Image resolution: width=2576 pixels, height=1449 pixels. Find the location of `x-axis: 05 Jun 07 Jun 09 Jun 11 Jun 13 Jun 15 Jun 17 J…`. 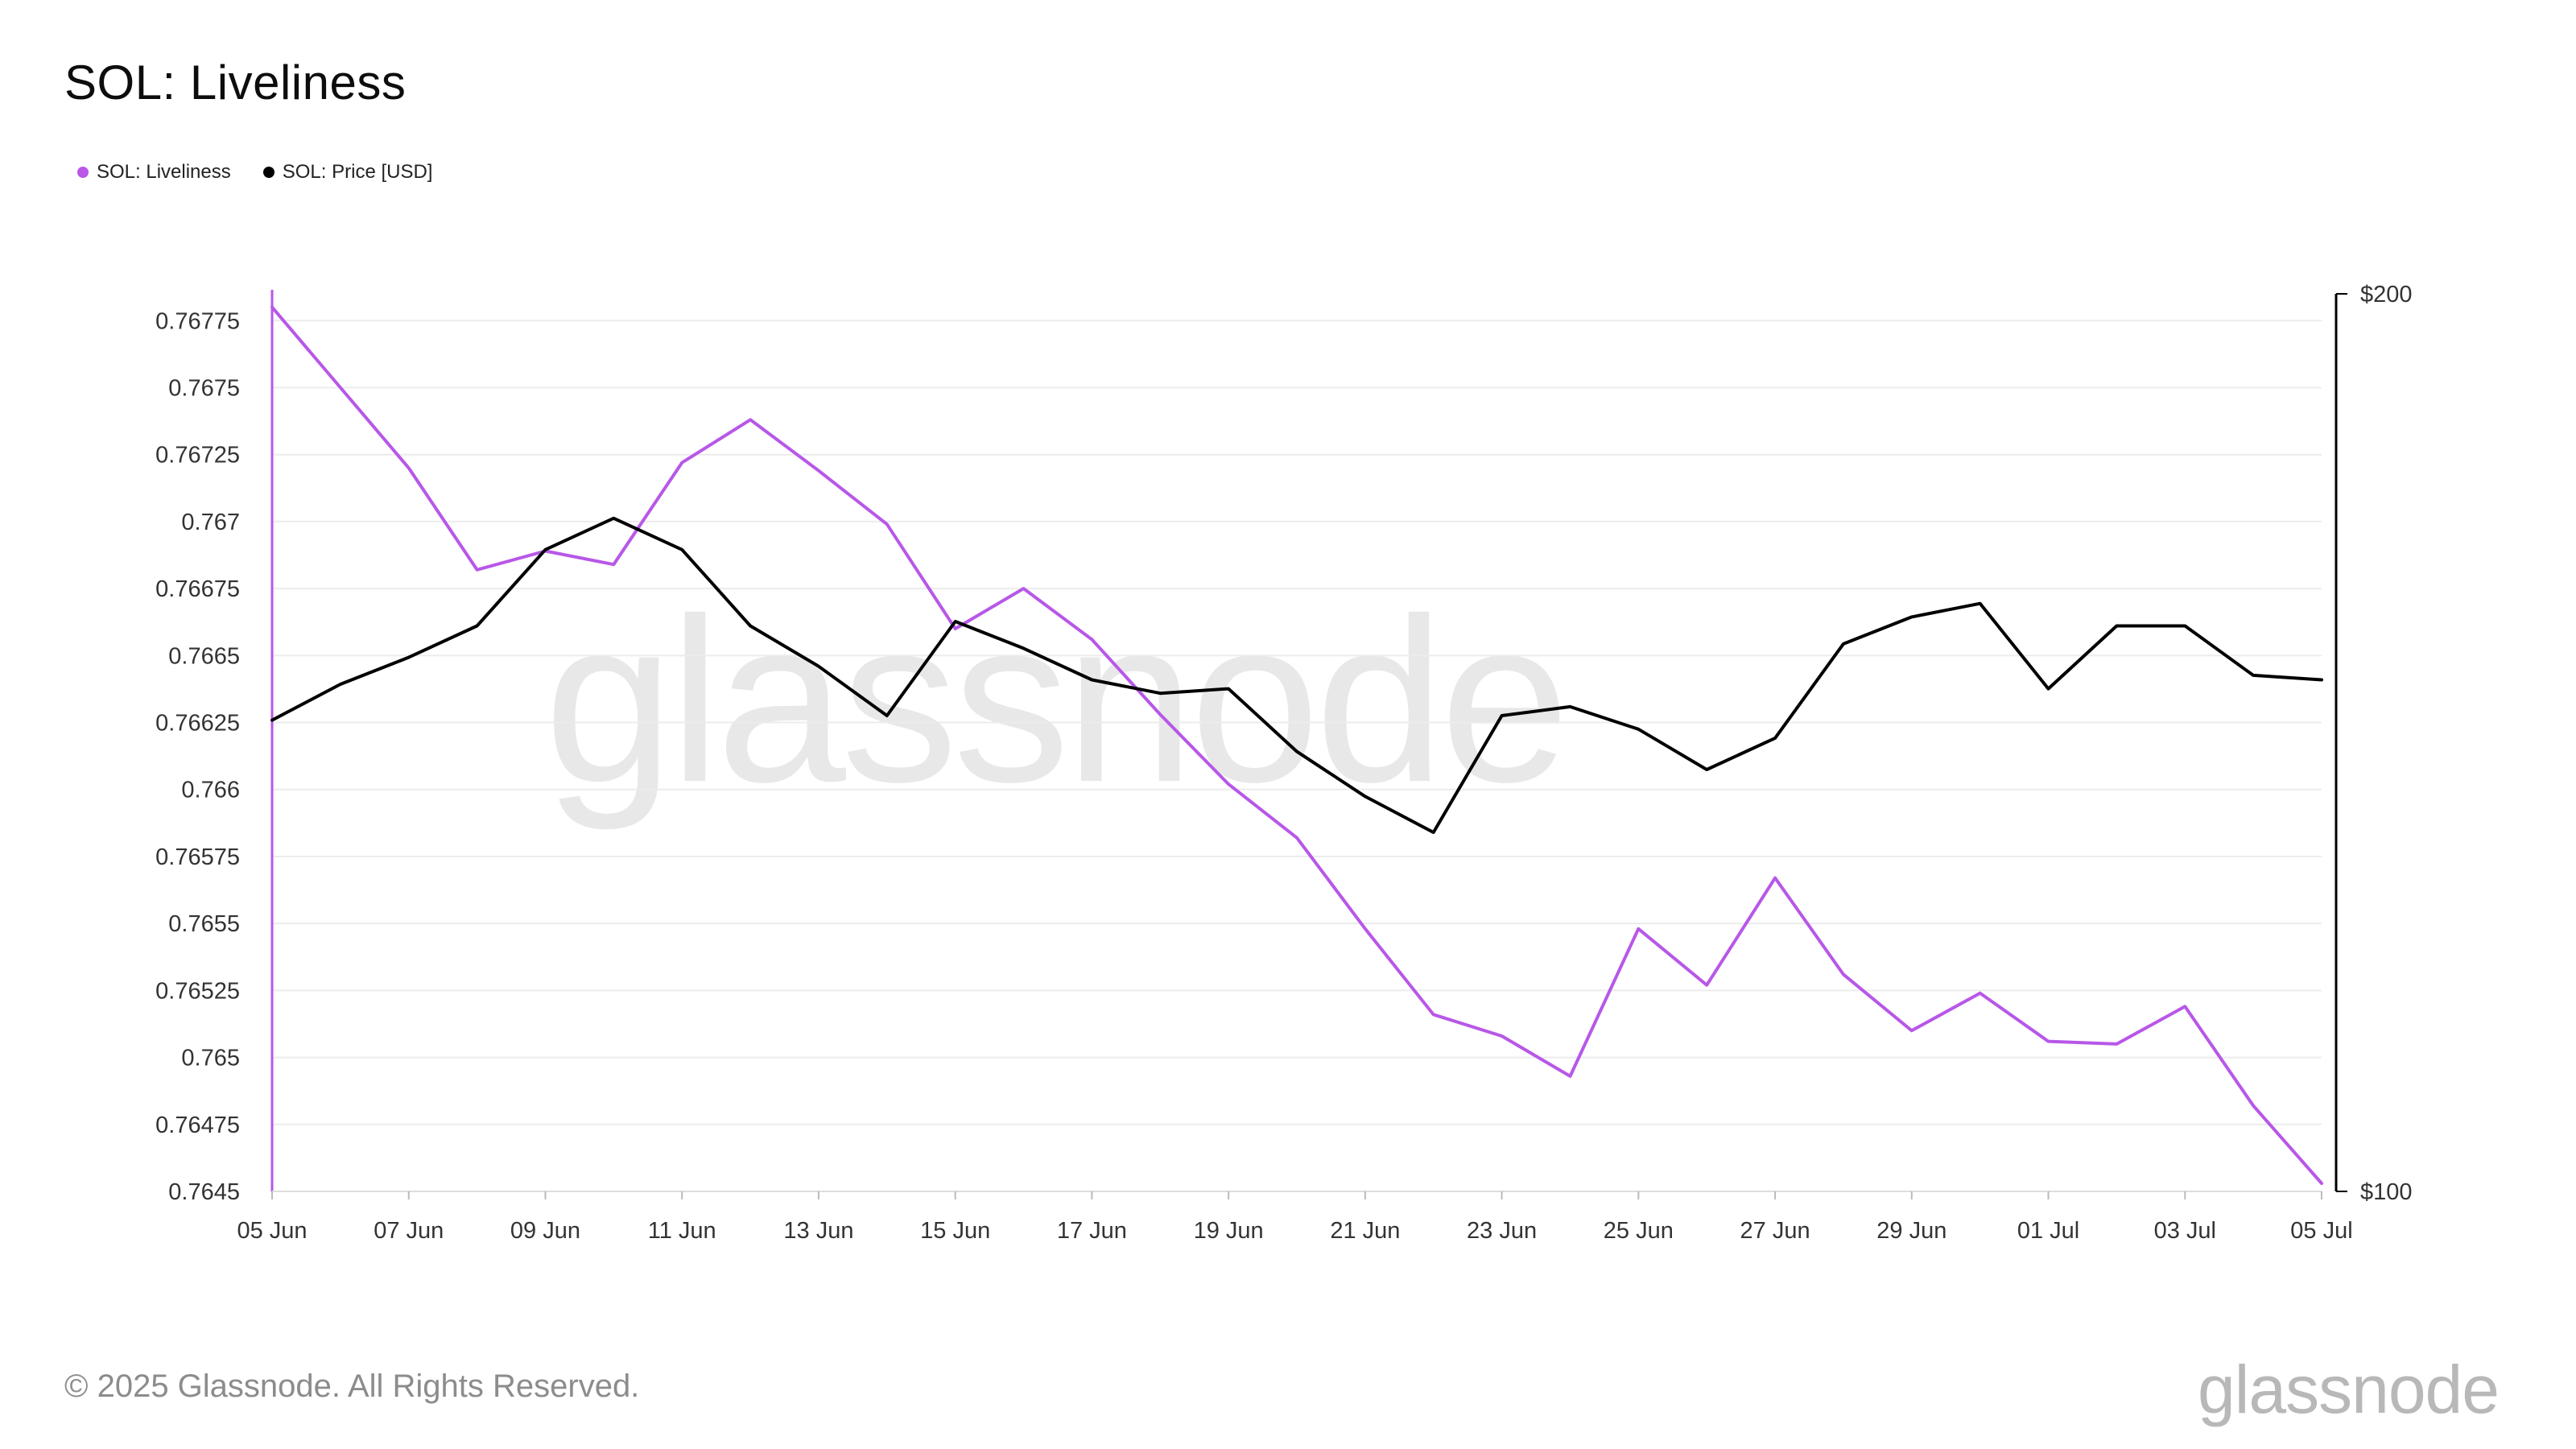

x-axis: 05 Jun 07 Jun 09 Jun 11 Jun 13 Jun 15 Jun 17 J… is located at coordinates (1295, 1217).